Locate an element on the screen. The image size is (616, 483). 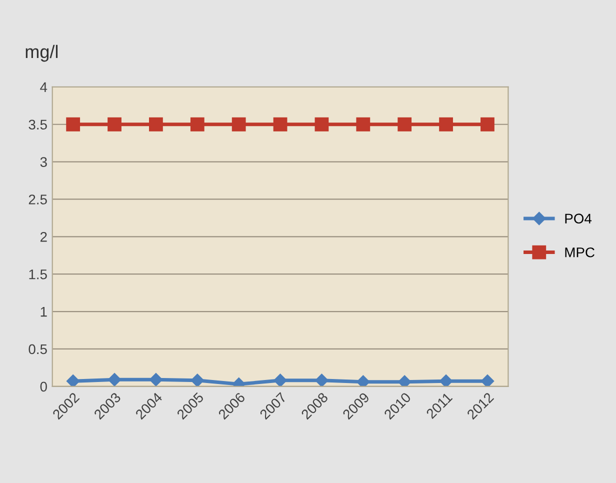
y-tick-label: 1 is located at coordinates (43, 312).